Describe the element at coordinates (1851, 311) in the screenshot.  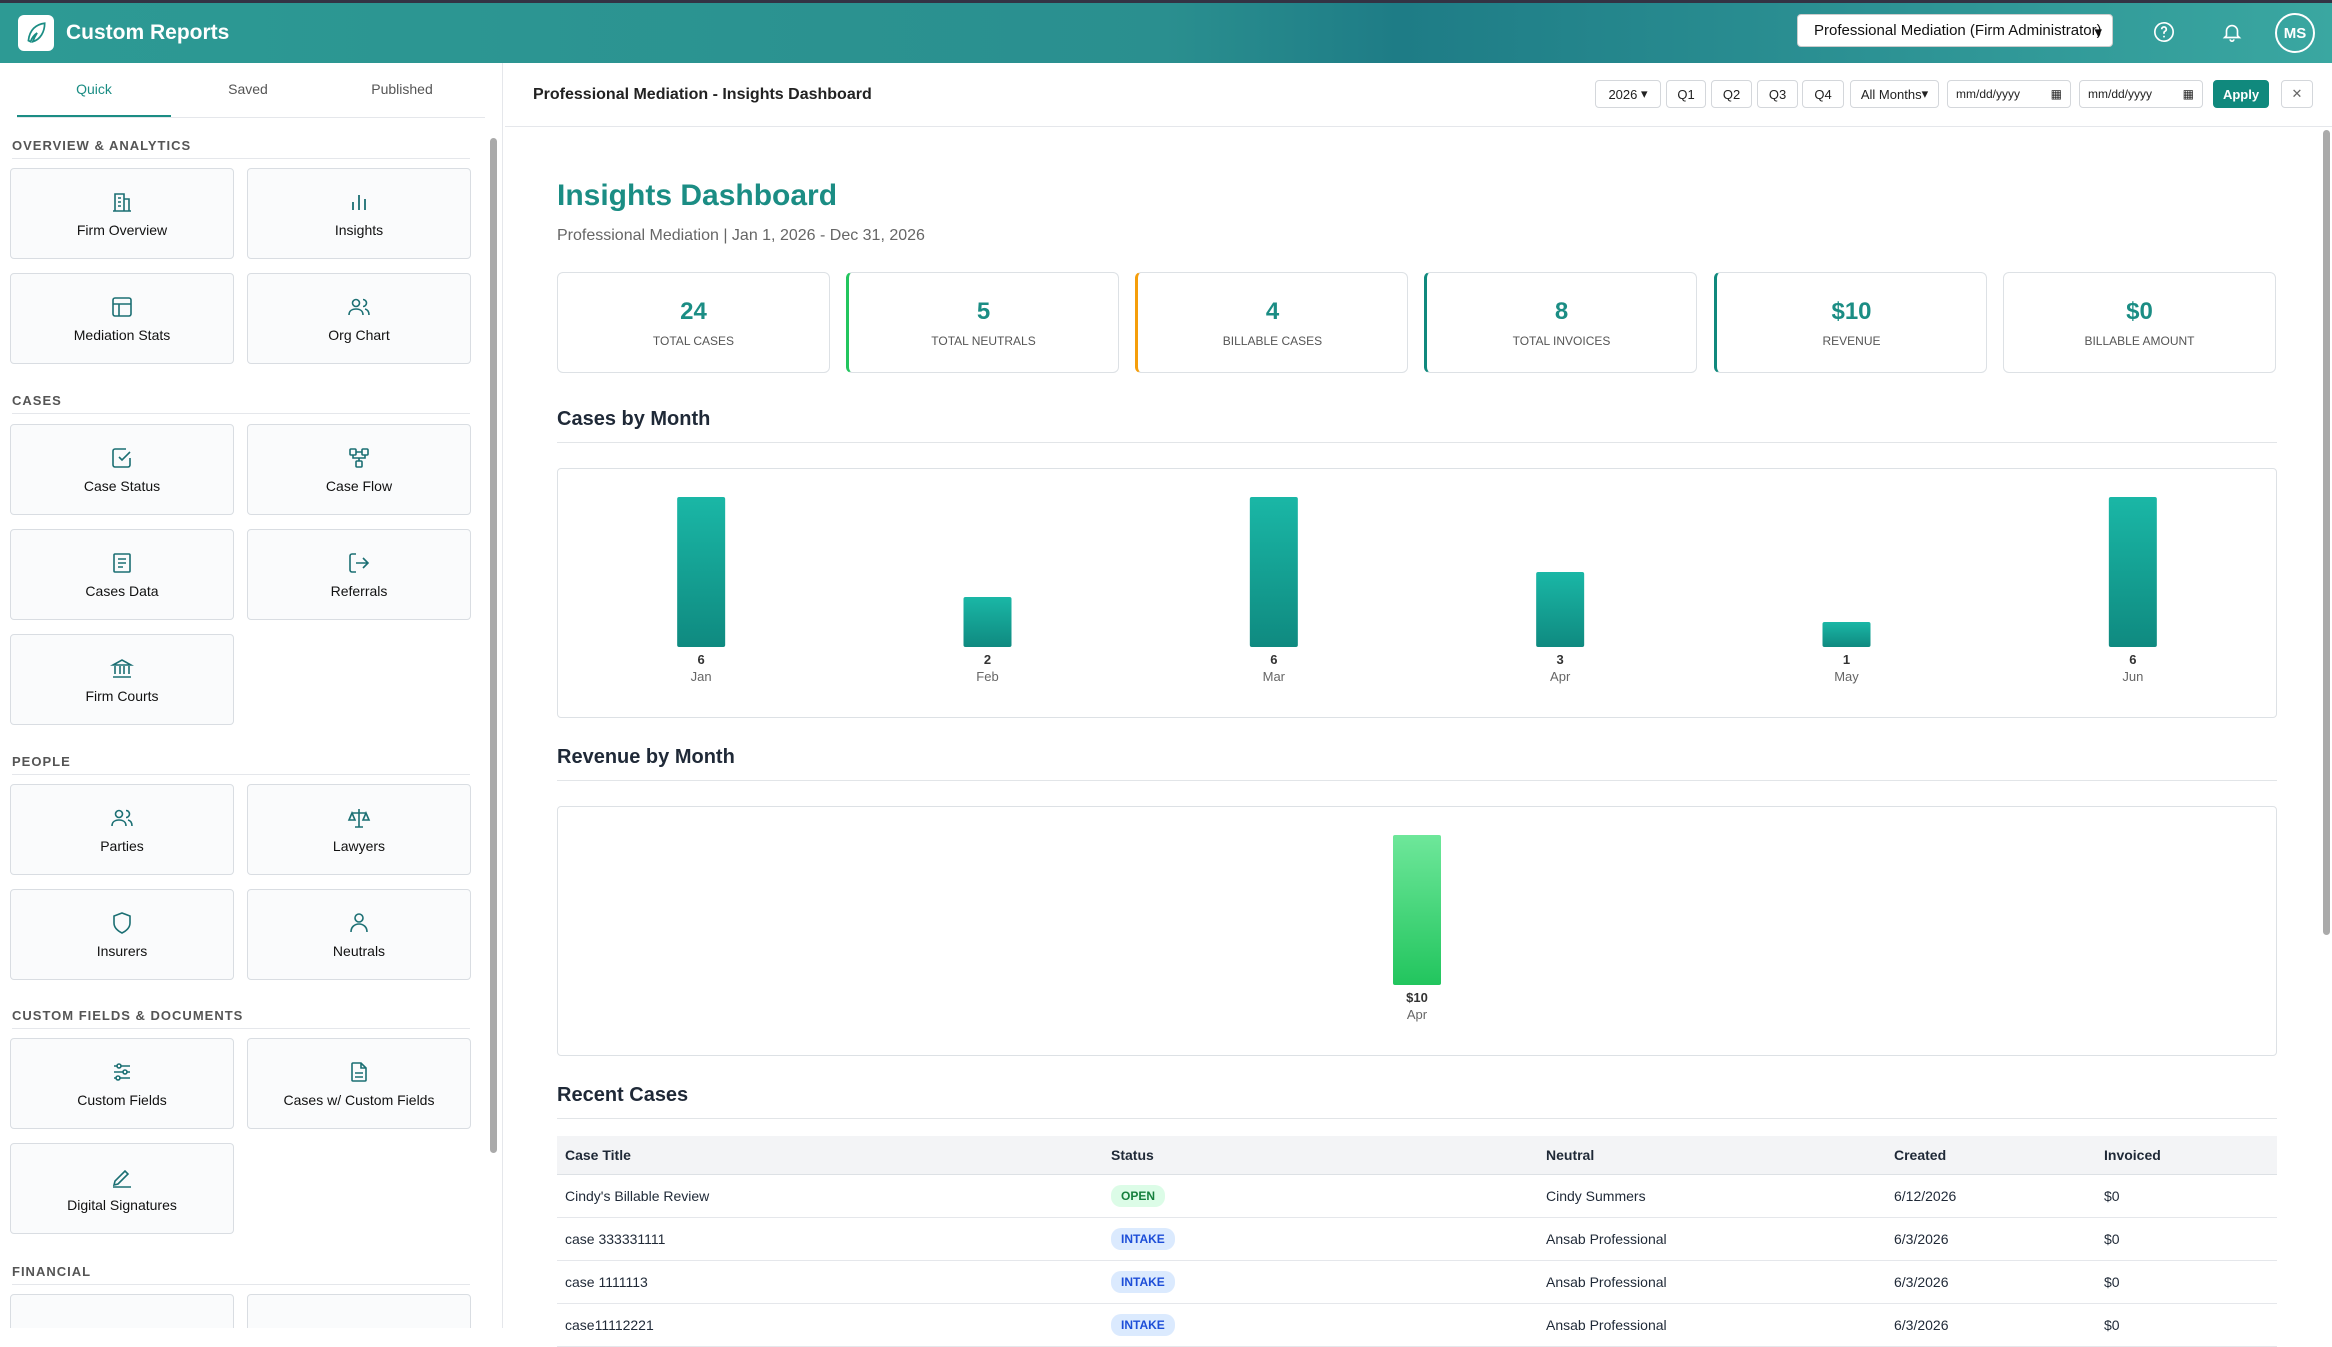
I see `stat-value: $10` at that location.